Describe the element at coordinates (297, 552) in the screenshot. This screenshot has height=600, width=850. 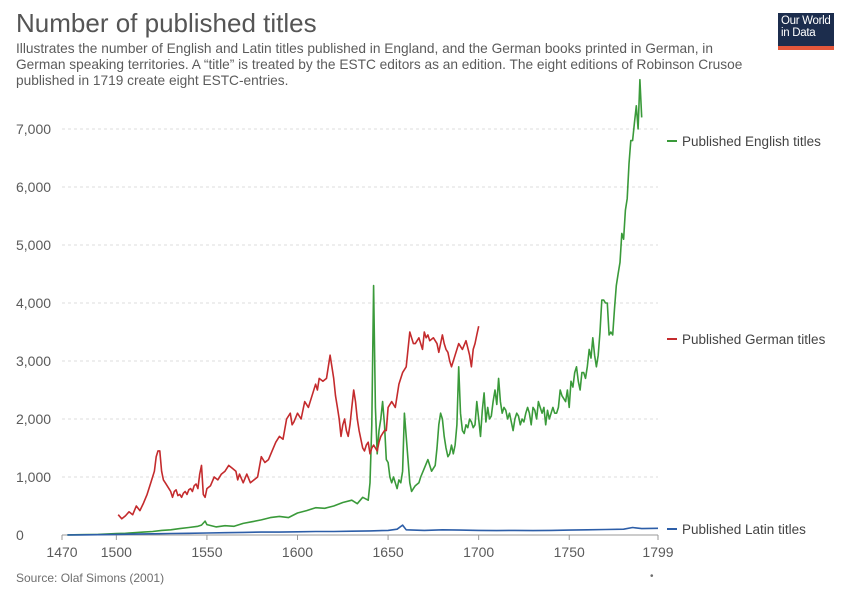
I see `x-tick-label: 1600` at that location.